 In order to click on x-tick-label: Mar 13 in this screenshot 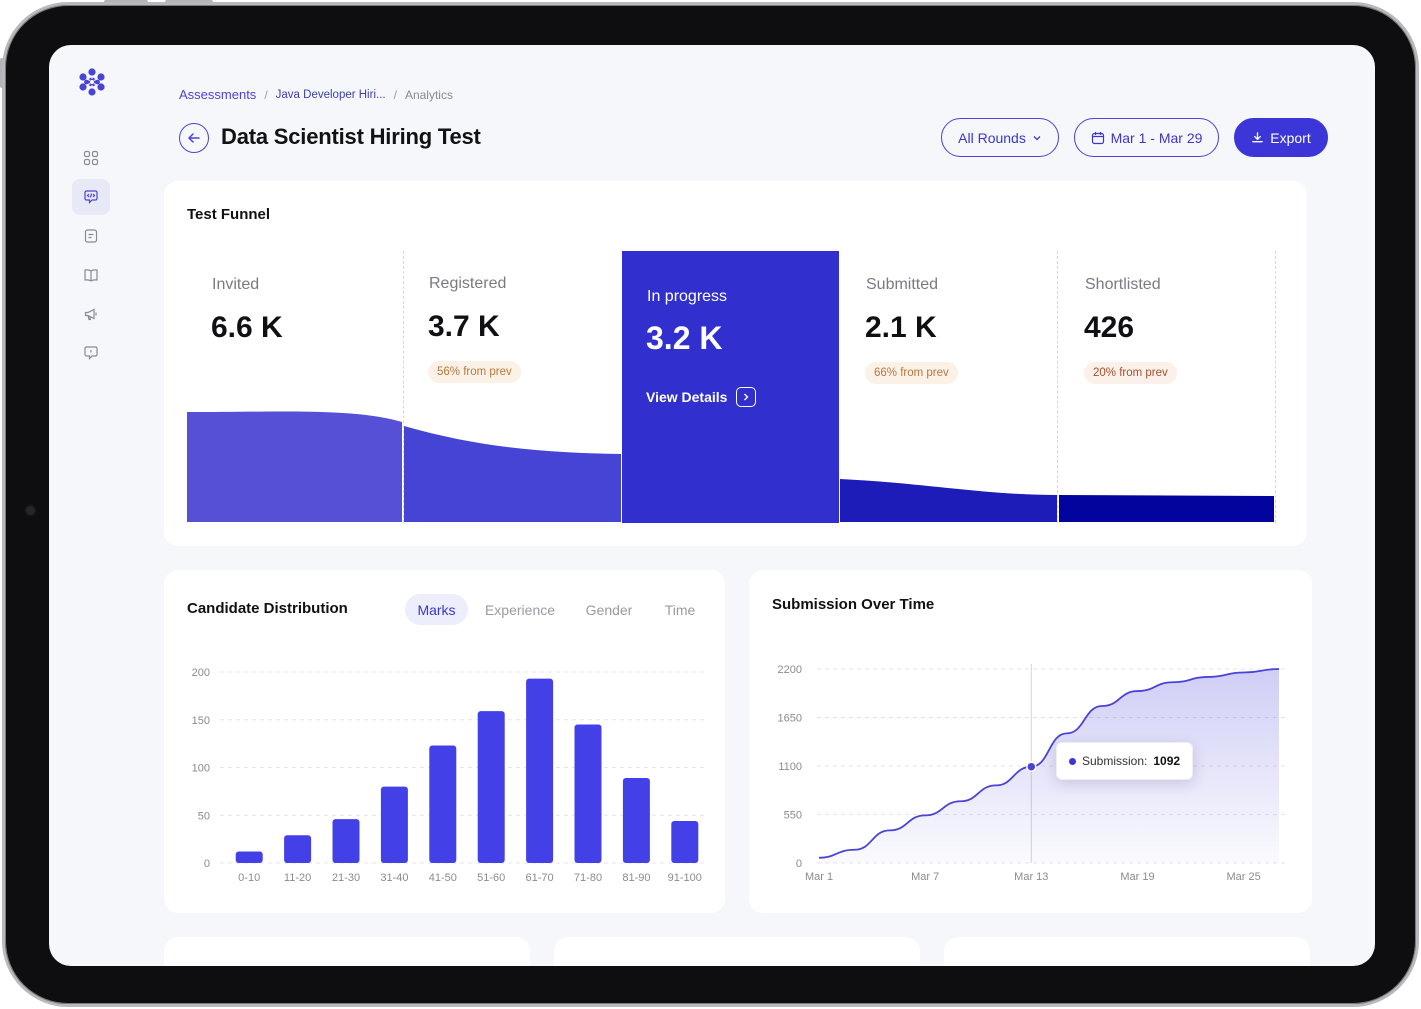, I will do `click(1031, 875)`.